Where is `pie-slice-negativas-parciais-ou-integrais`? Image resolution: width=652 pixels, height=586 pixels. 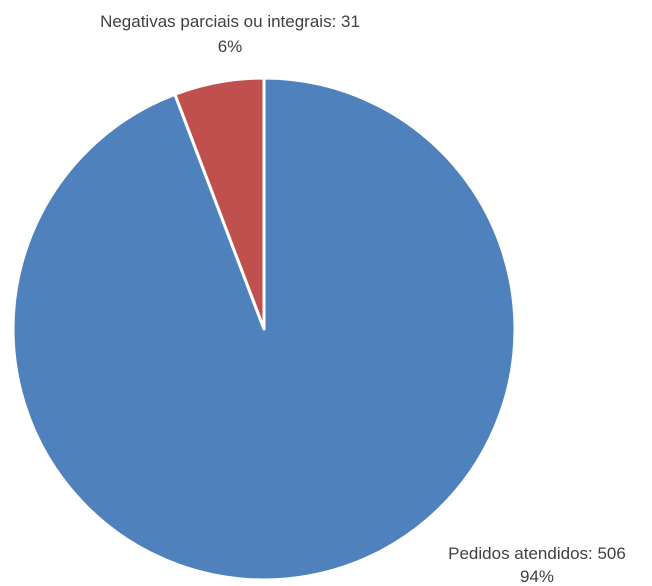 pie-slice-negativas-parciais-ou-integrais is located at coordinates (219, 203).